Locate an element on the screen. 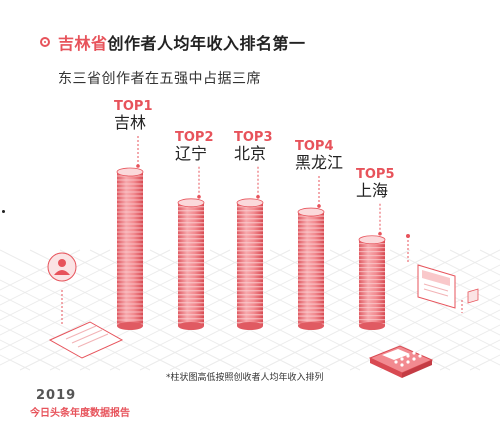  chart-card-icon is located at coordinates (470, 300).